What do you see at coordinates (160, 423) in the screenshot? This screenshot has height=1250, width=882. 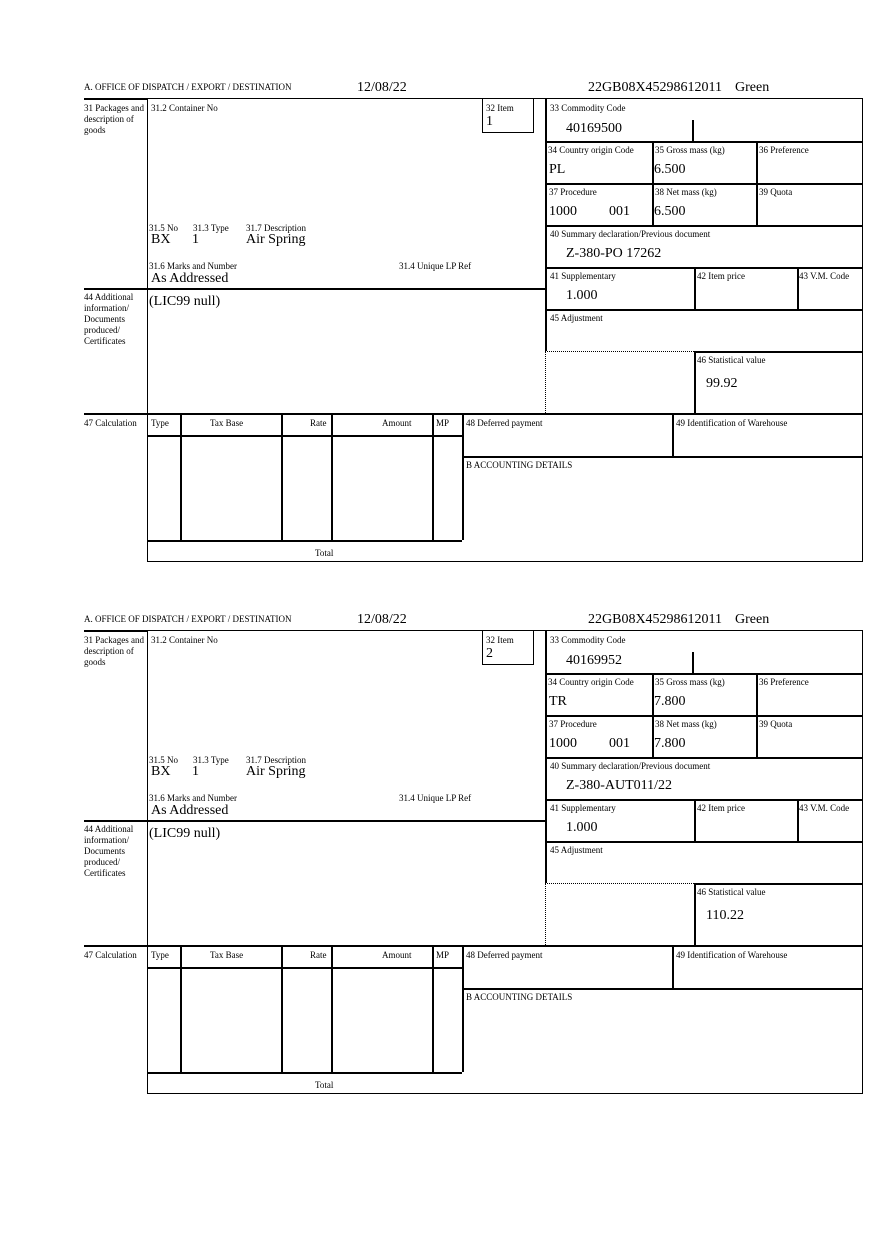 I see `col-type: Type` at bounding box center [160, 423].